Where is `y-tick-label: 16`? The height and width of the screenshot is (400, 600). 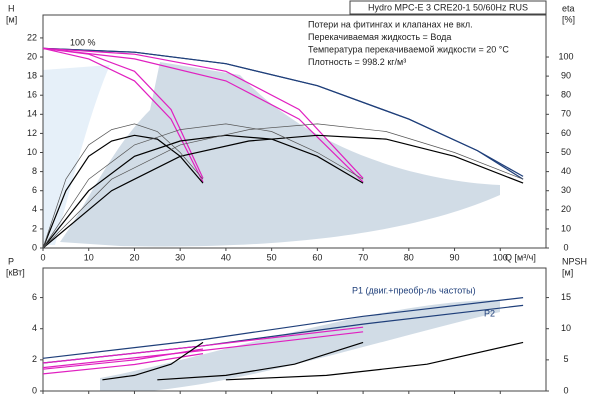 y-tick-label: 16 is located at coordinates (32, 95).